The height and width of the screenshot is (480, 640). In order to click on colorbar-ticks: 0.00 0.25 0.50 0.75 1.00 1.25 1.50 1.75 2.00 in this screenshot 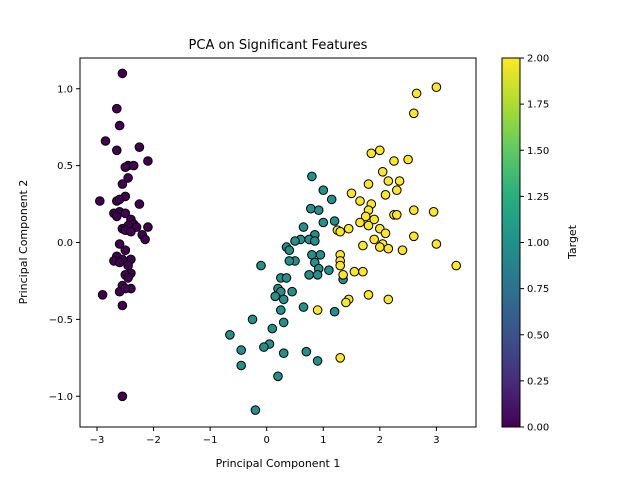, I will do `click(534, 244)`.